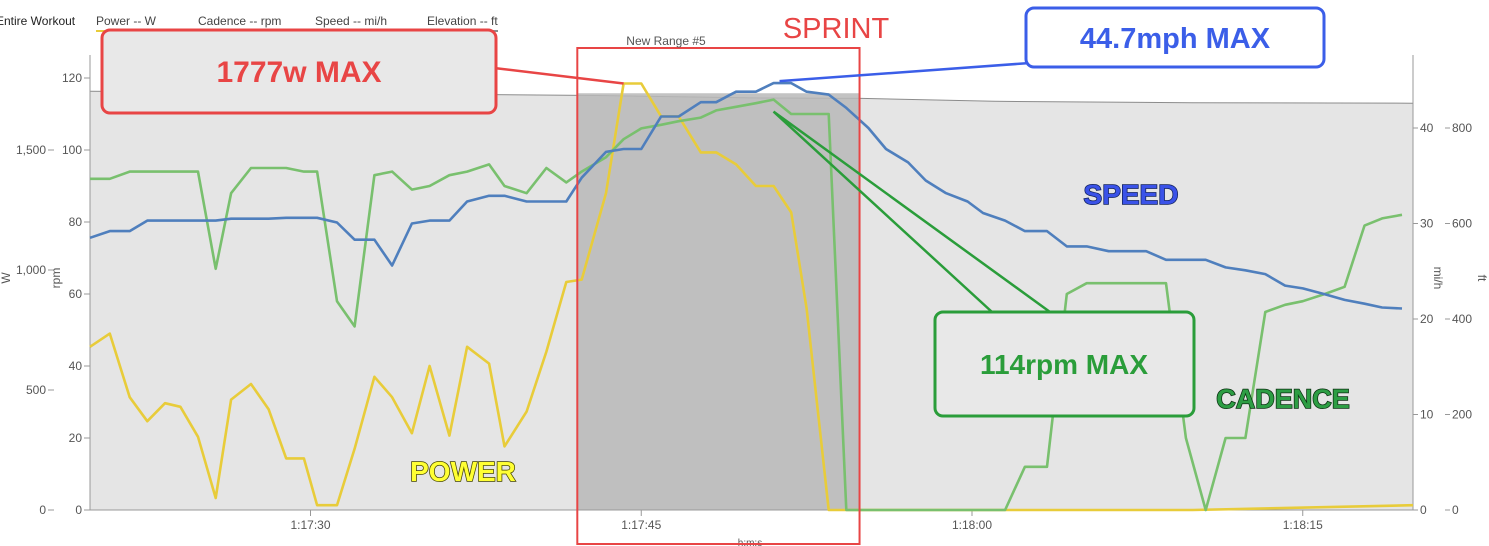 The image size is (1489, 546). What do you see at coordinates (36, 390) in the screenshot?
I see `w-ticks-label: 500` at bounding box center [36, 390].